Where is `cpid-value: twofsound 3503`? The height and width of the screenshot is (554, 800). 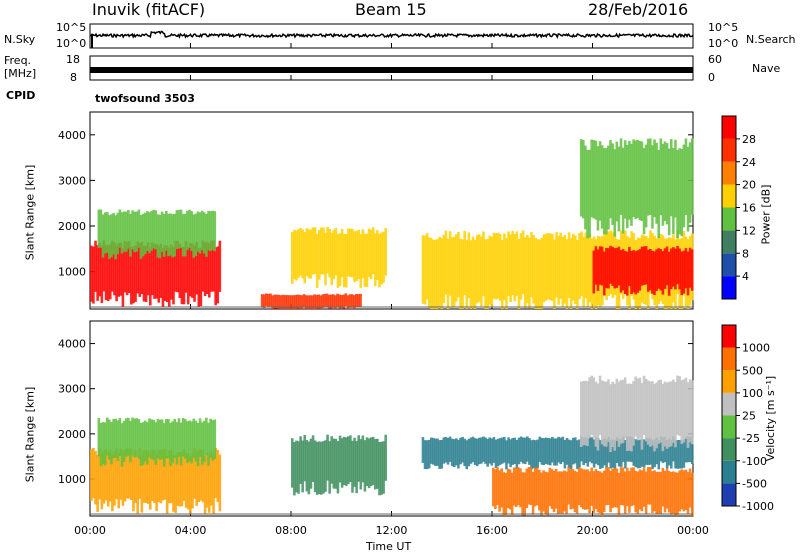 cpid-value: twofsound 3503 is located at coordinates (145, 98).